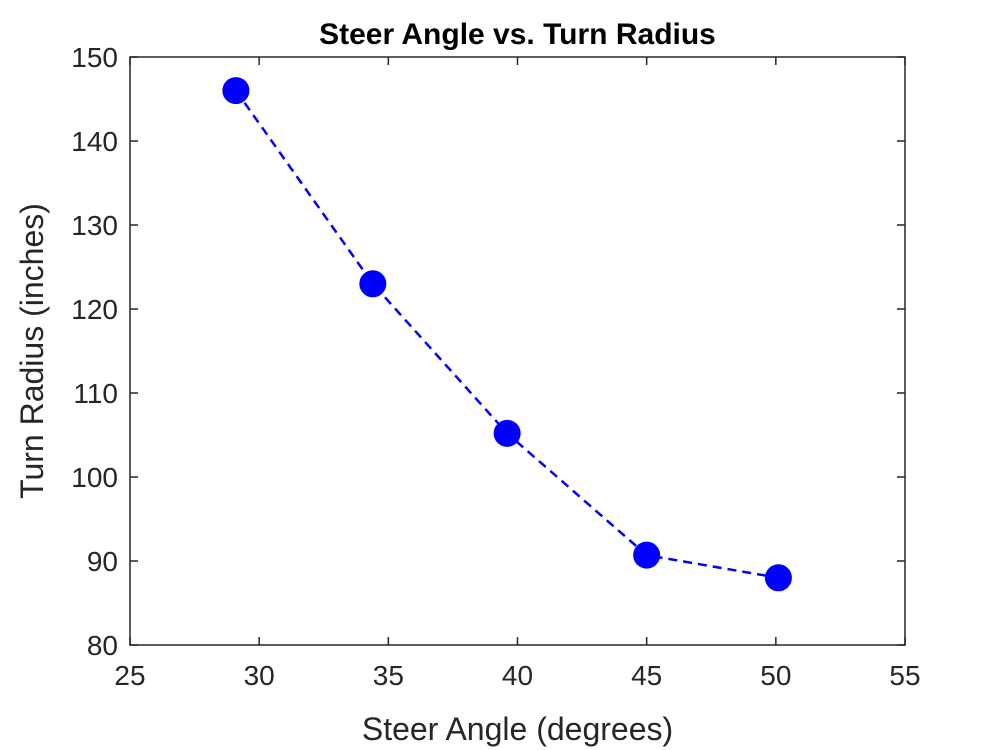 This screenshot has height=750, width=1000. I want to click on y-tick-label: 80, so click(102, 645).